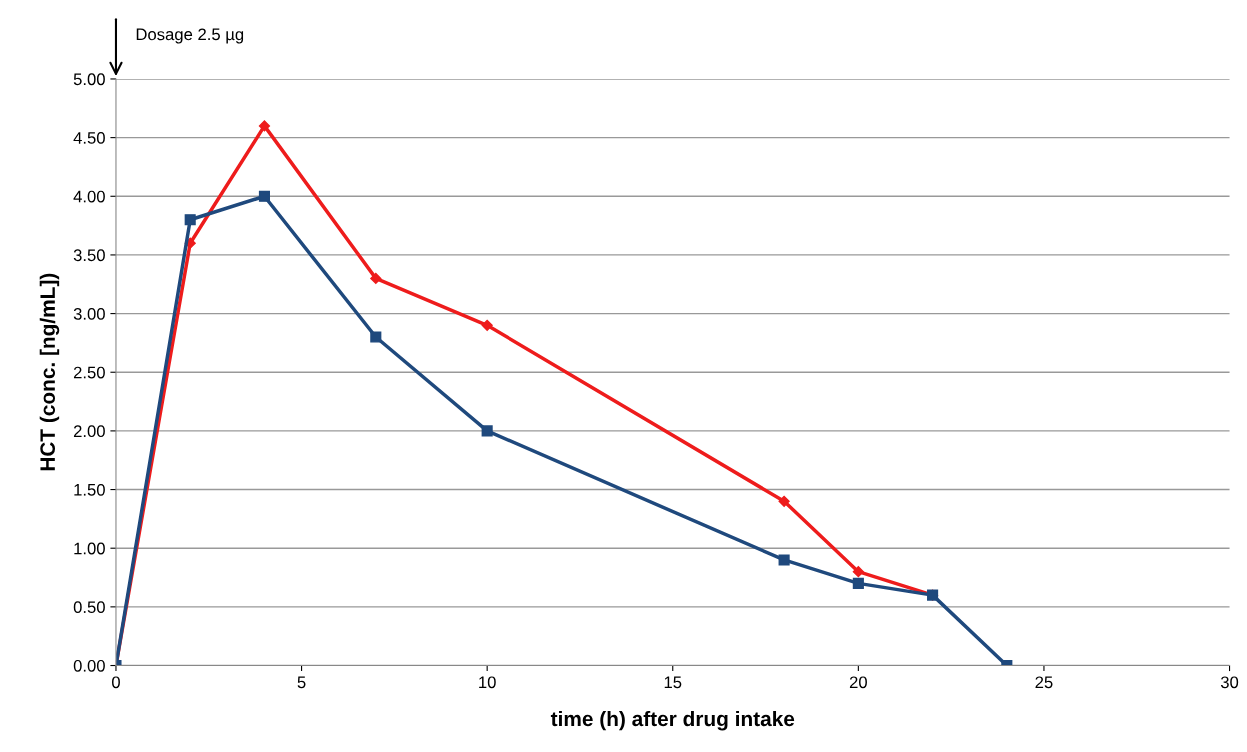  I want to click on y-tick-label: 3.50, so click(89, 255).